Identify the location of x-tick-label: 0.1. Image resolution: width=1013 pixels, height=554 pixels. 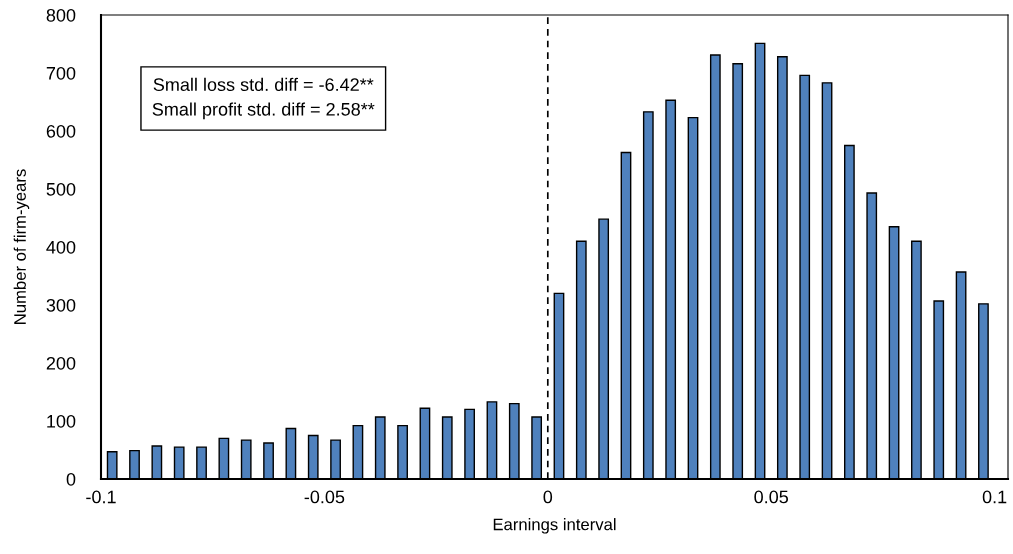
(994, 497).